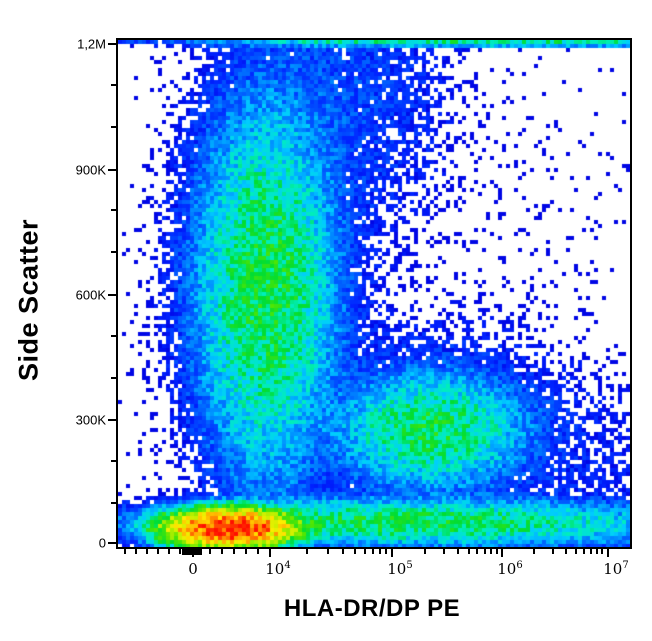  Describe the element at coordinates (193, 569) in the screenshot. I see `x-tick-label: 0` at that location.